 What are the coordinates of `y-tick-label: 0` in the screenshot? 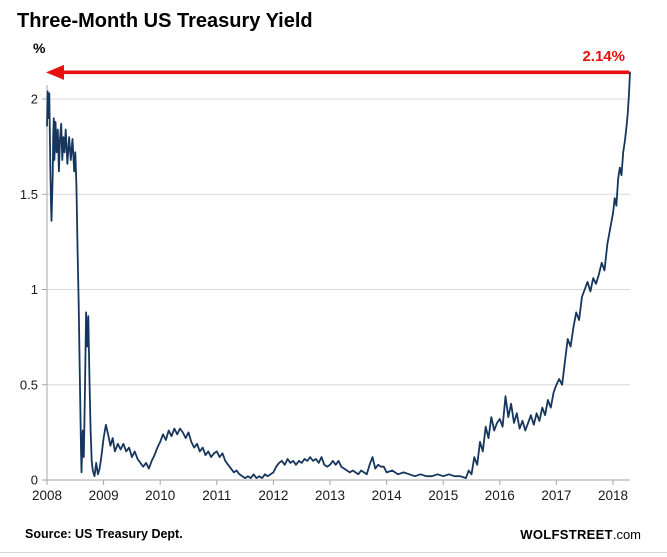 It's located at (34, 480).